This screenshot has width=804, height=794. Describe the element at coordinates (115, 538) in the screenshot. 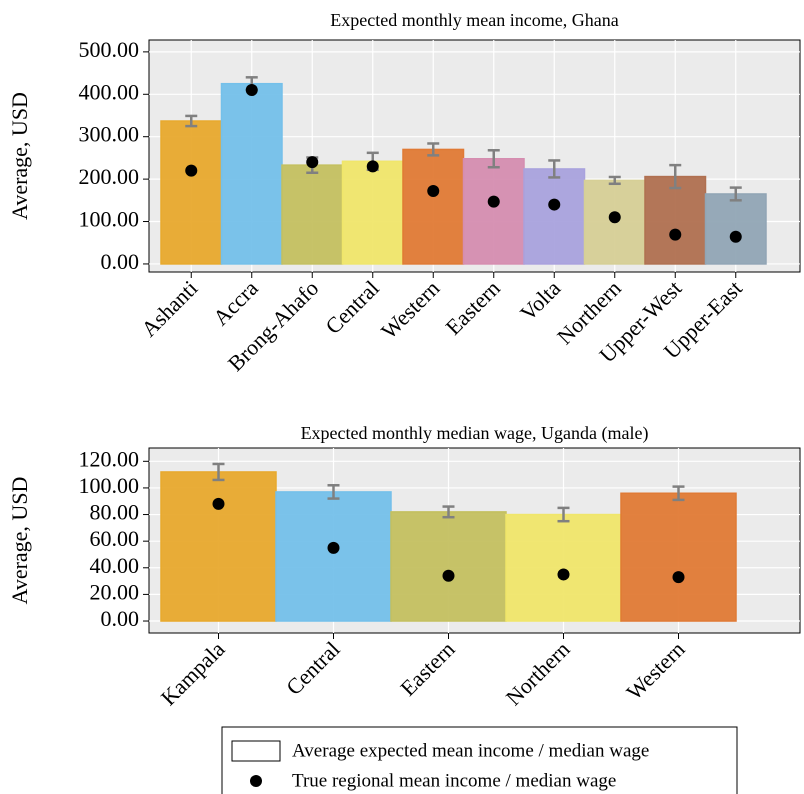

I see `y-tick-label: 60.00` at that location.